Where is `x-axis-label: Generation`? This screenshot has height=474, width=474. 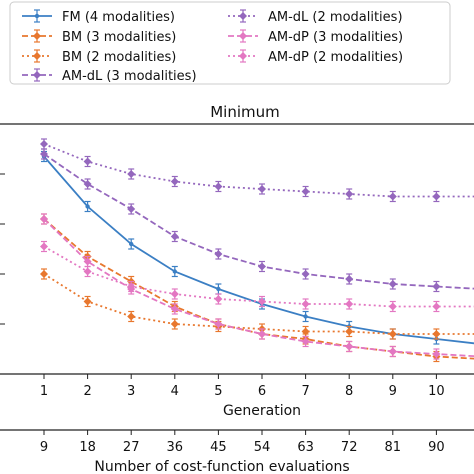
x-axis-label: Generation is located at coordinates (262, 411).